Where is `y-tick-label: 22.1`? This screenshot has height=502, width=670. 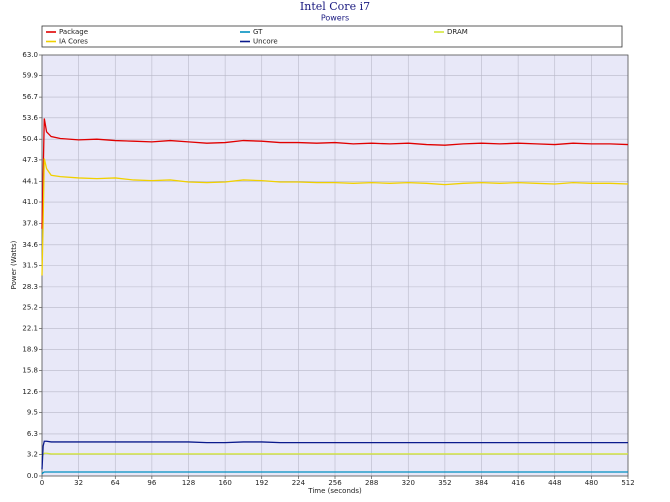
y-tick-label: 22.1 is located at coordinates (30, 328).